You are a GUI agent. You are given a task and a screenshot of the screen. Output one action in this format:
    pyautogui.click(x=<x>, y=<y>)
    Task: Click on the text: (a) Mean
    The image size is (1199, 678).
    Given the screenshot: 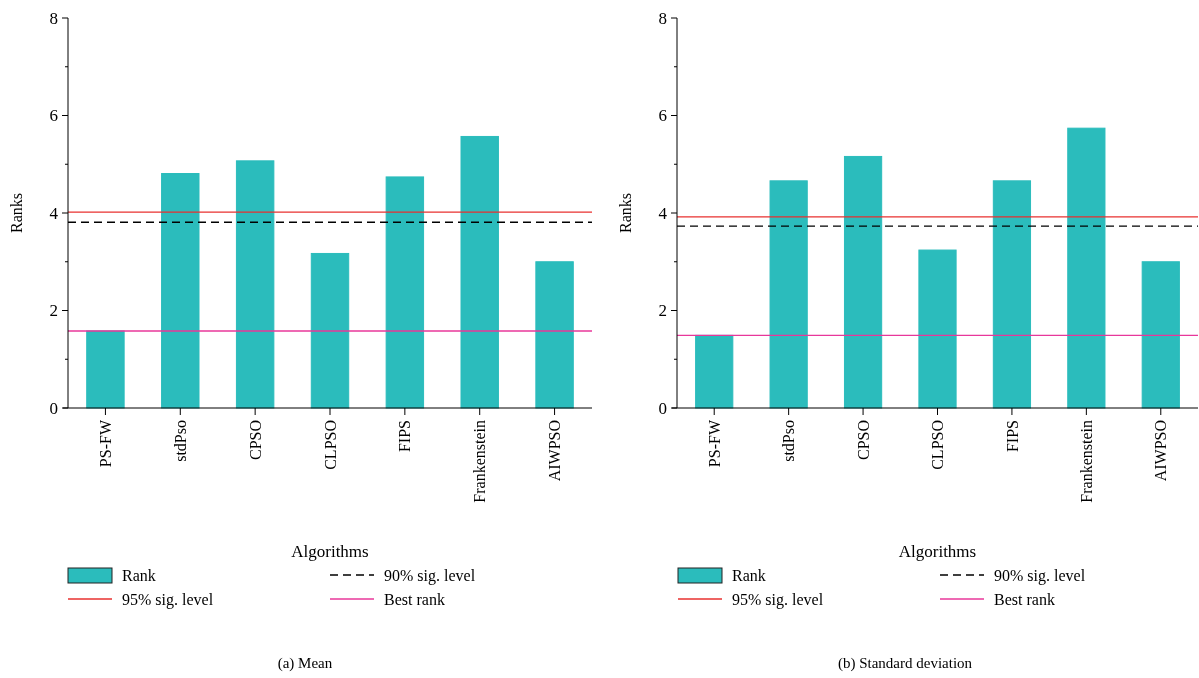 What is the action you would take?
    pyautogui.click(x=305, y=663)
    